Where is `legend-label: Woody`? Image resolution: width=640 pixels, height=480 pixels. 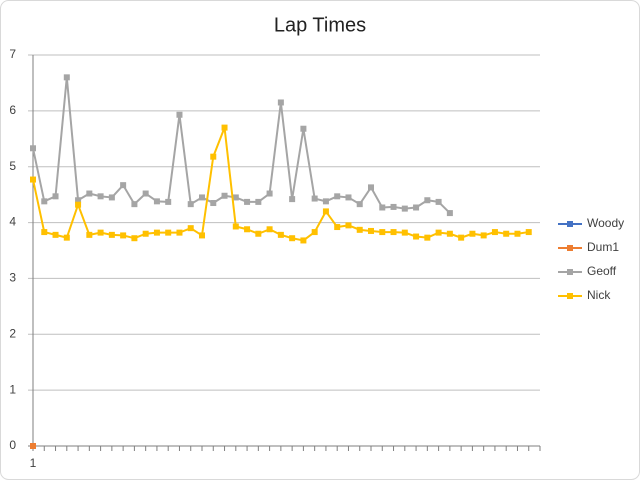
legend-label: Woody is located at coordinates (605, 223).